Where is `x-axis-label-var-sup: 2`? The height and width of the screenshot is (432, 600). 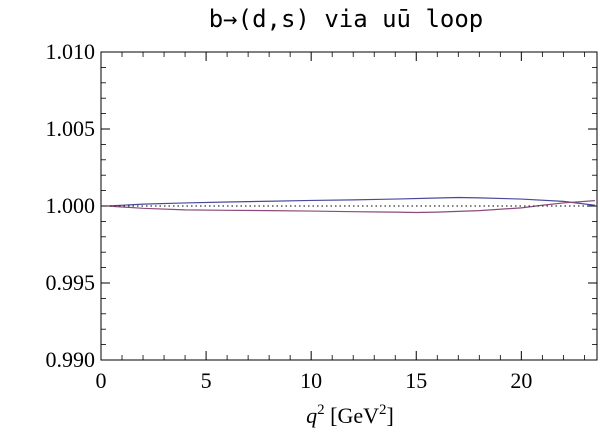
x-axis-label-var-sup: 2 is located at coordinates (321, 410).